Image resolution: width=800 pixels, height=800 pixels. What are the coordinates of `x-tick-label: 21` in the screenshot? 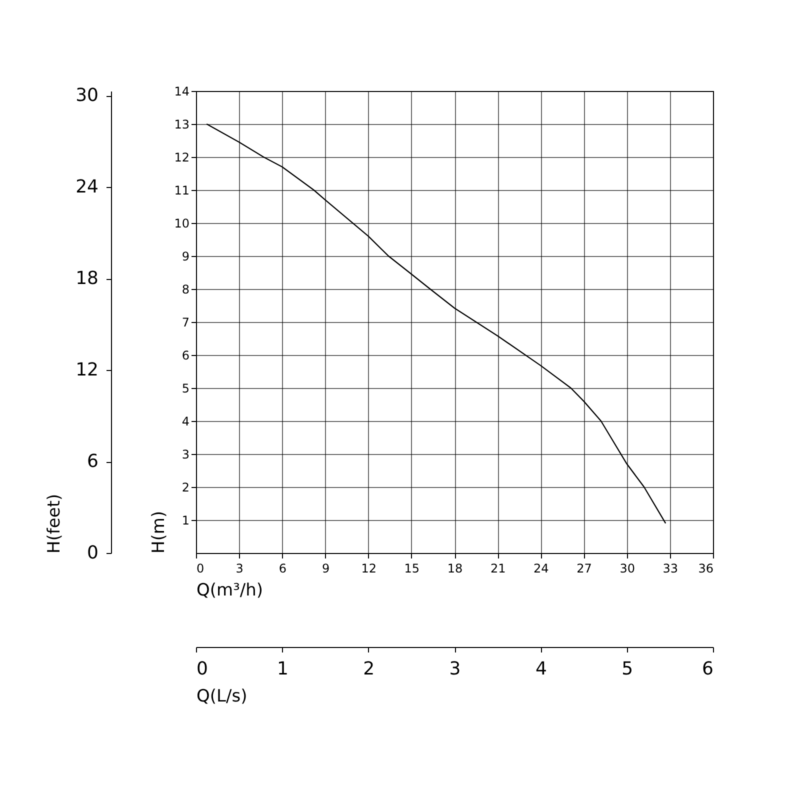 It's located at (498, 569).